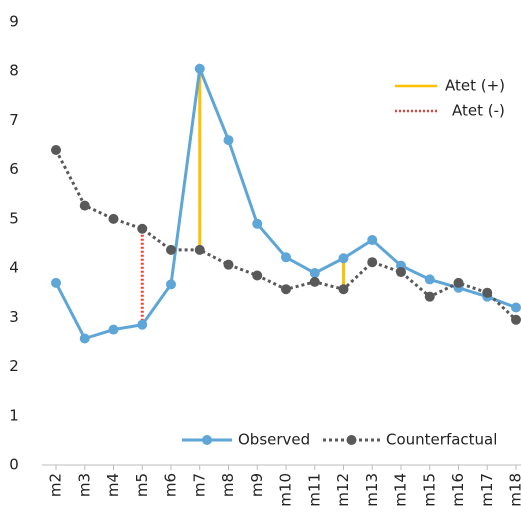 The width and height of the screenshot is (521, 514). What do you see at coordinates (429, 490) in the screenshot?
I see `x-tick-label: m15` at bounding box center [429, 490].